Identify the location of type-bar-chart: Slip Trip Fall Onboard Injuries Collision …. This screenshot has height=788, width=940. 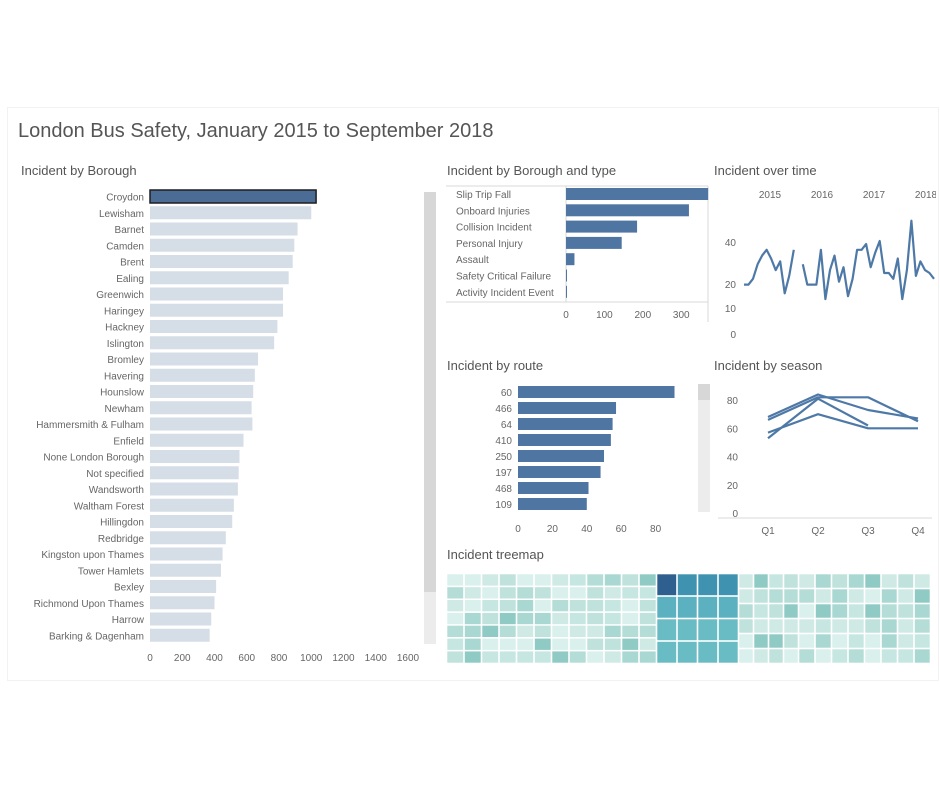
(577, 252).